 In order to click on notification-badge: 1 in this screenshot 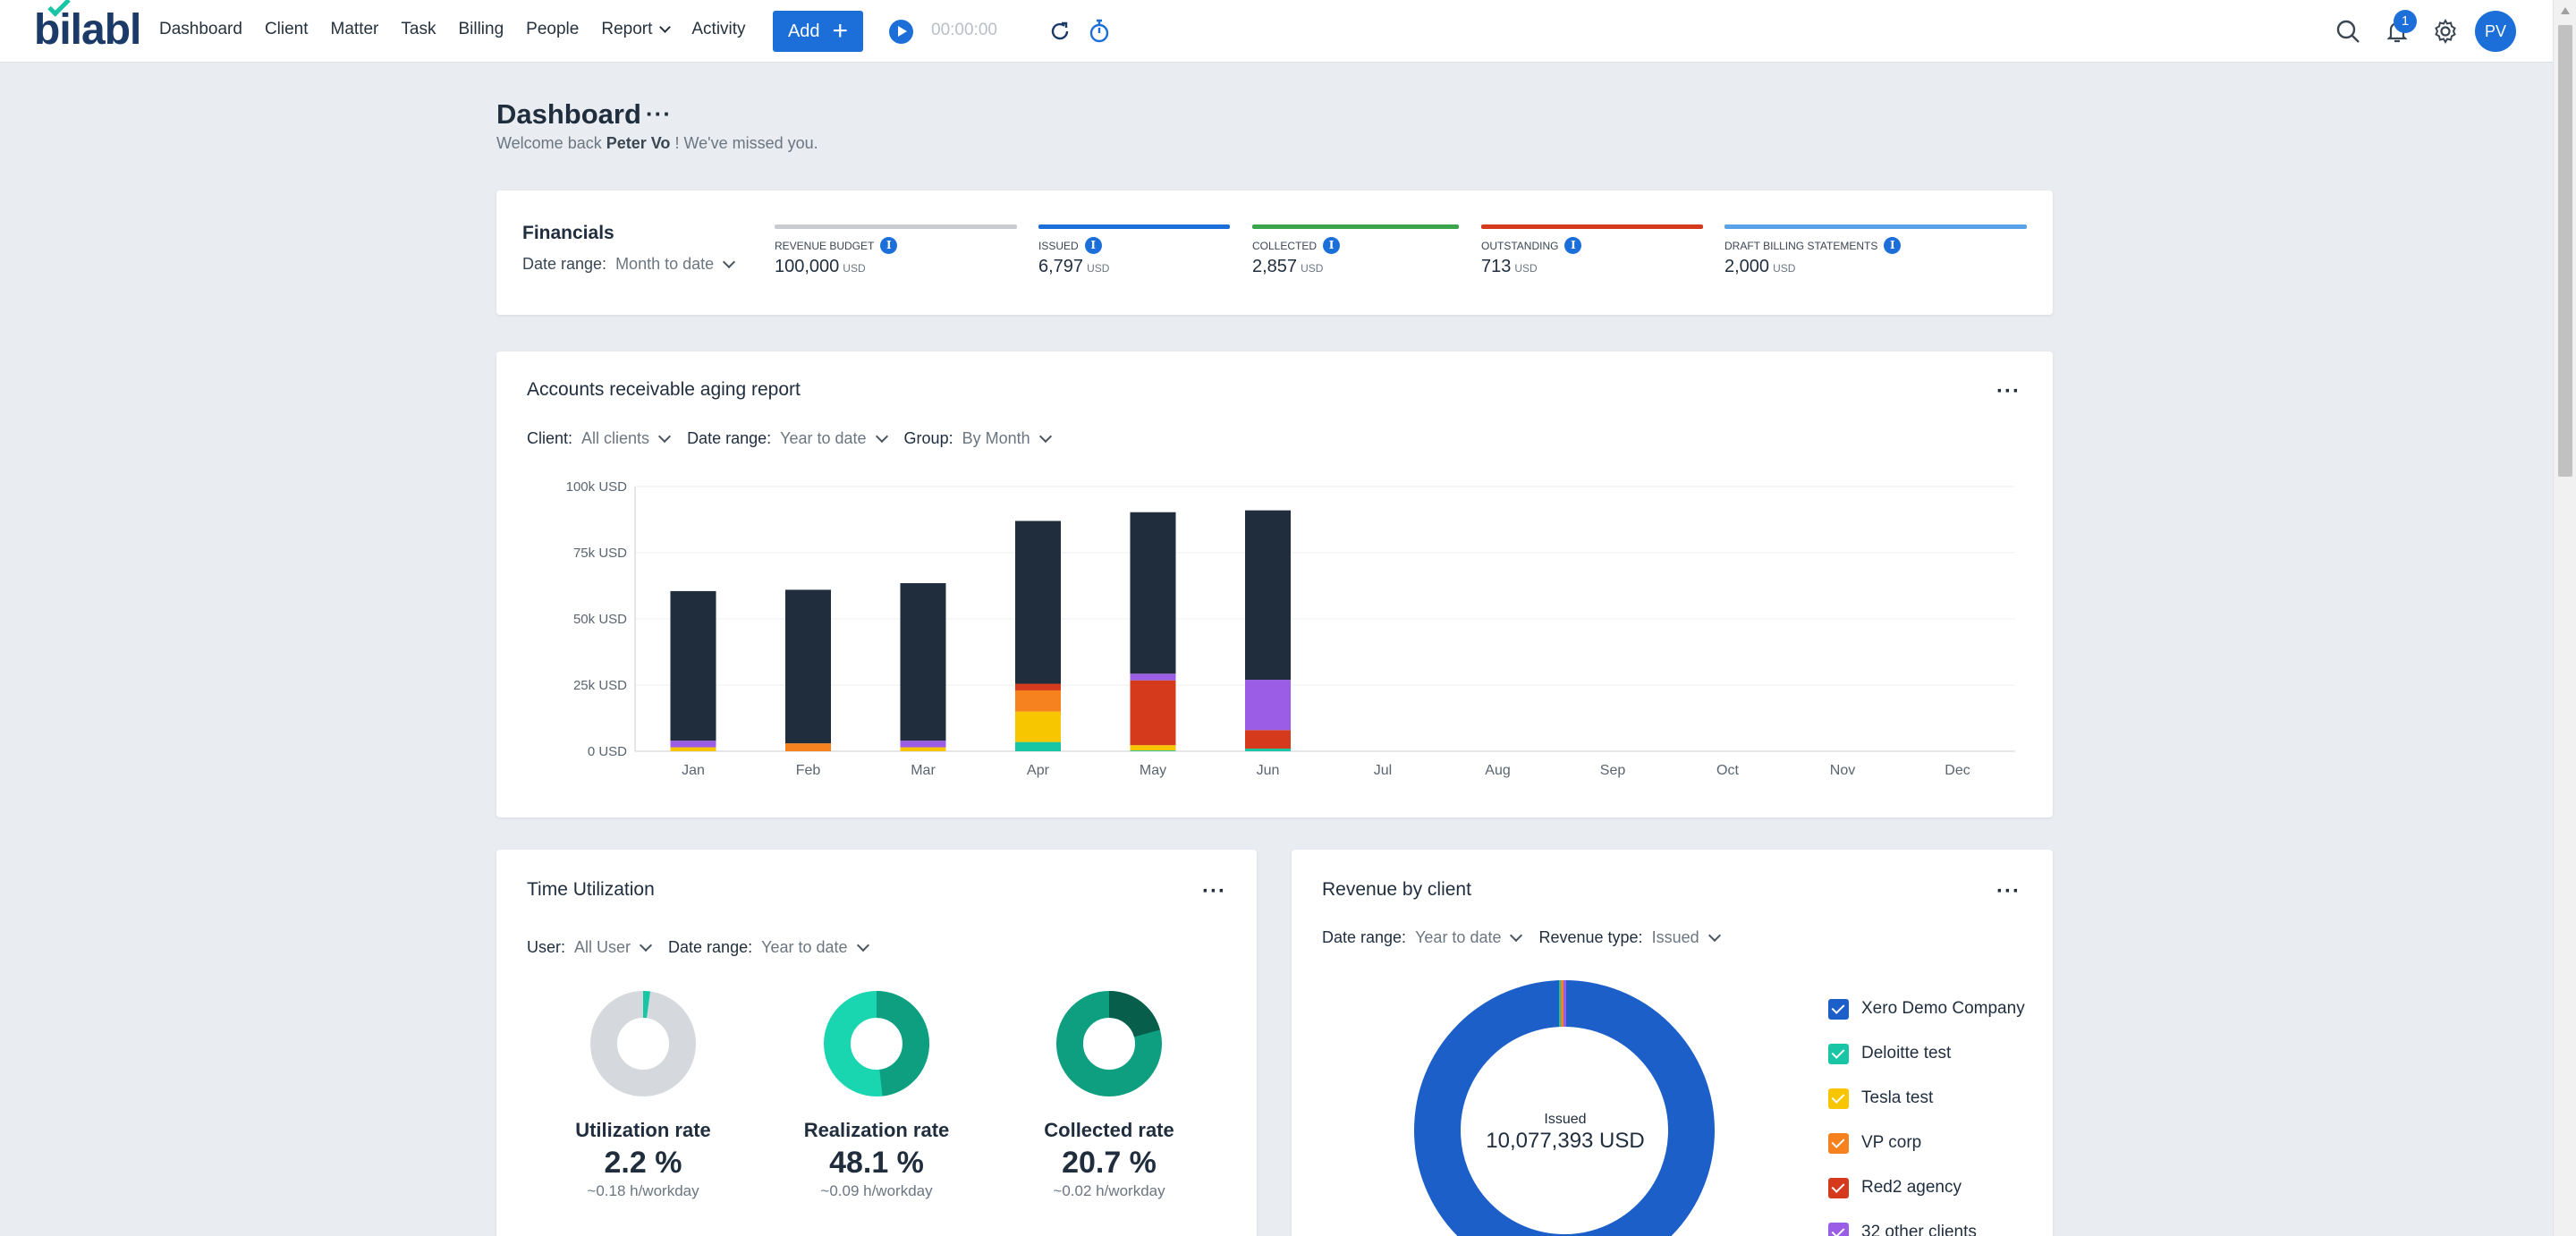, I will do `click(2405, 22)`.